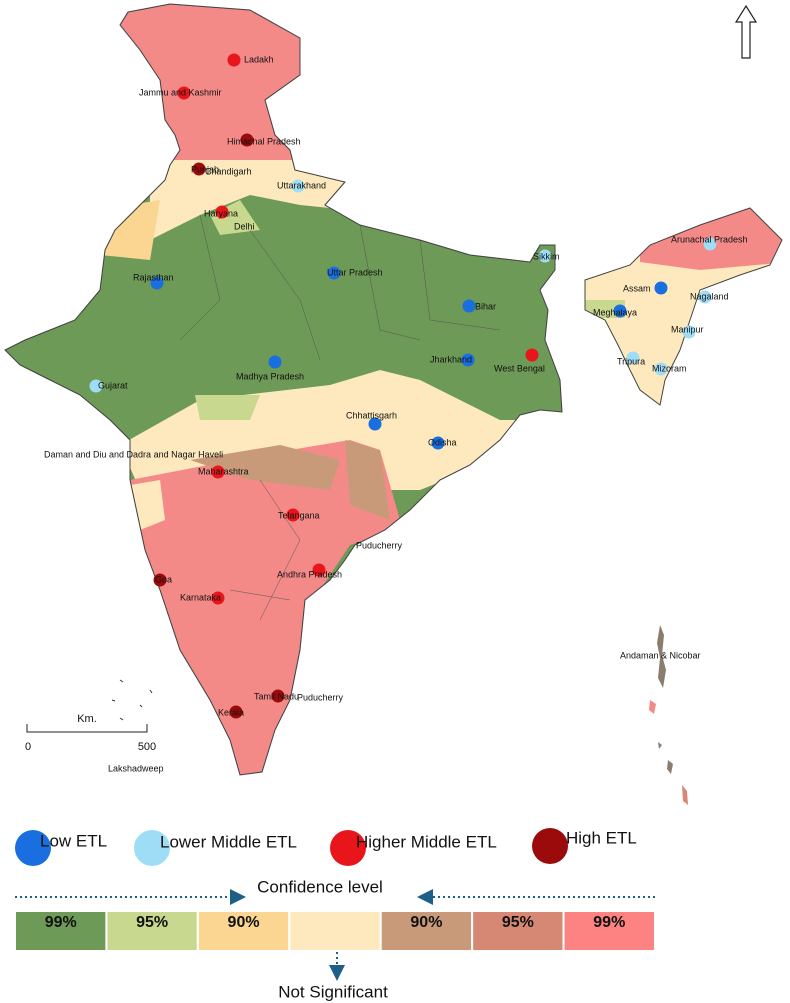 The width and height of the screenshot is (790, 1003). Describe the element at coordinates (228, 171) in the screenshot. I see `place-label: Chandigarh` at that location.